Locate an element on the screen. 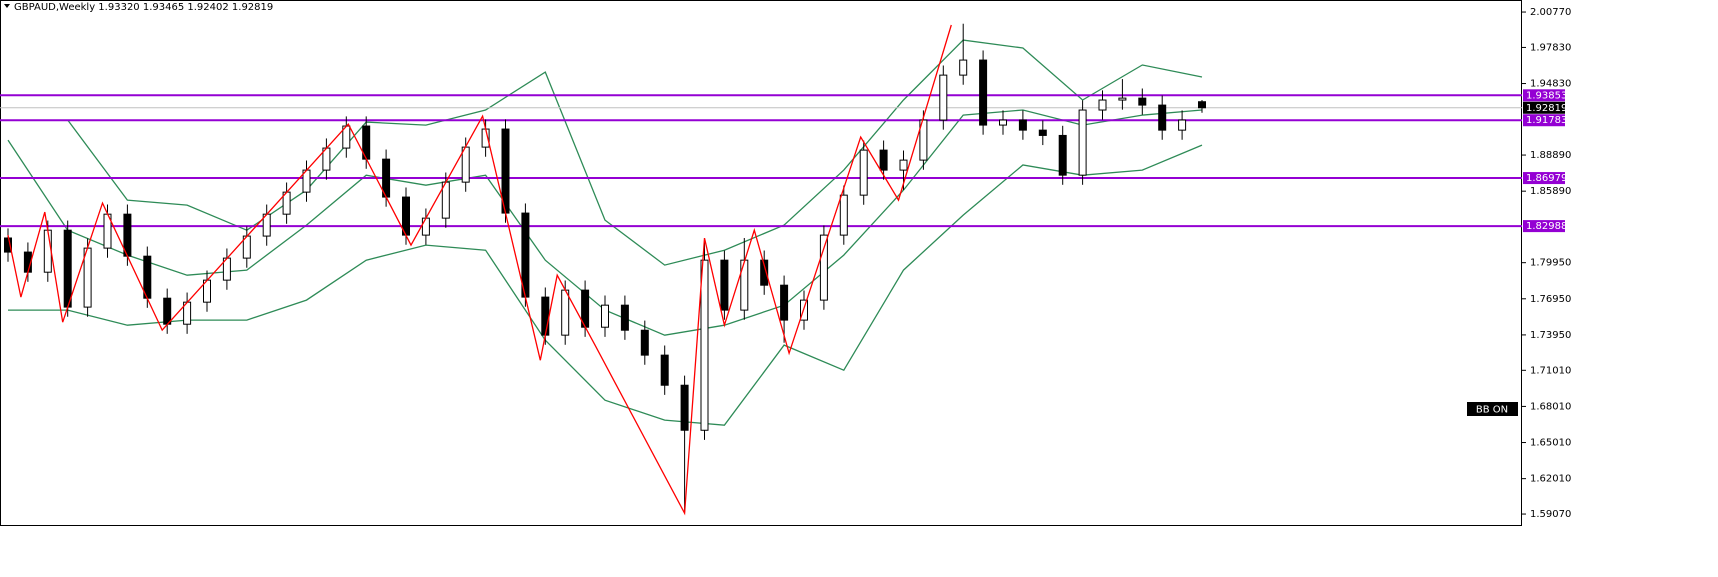 The image size is (1718, 577). y-tick-label: 1.73950 is located at coordinates (1550, 335).